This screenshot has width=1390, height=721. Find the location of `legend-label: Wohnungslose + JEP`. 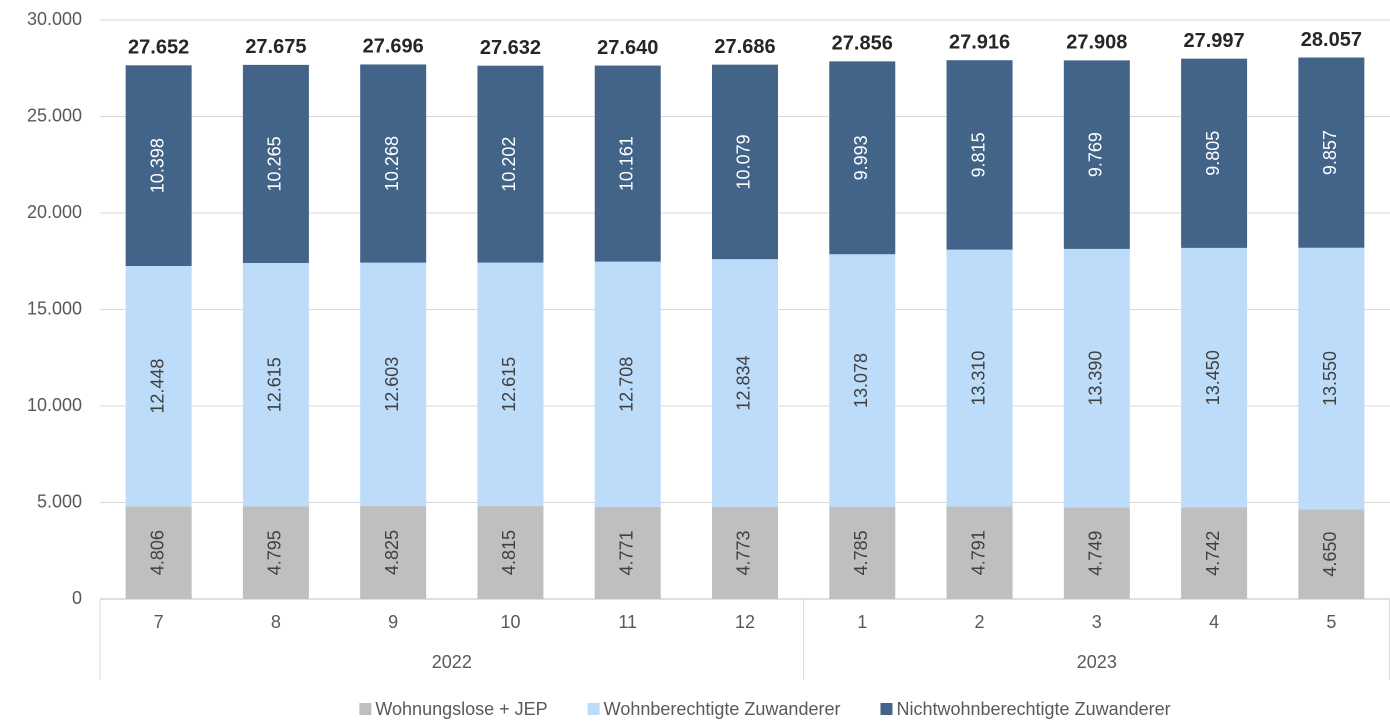

legend-label: Wohnungslose + JEP is located at coordinates (461, 709).